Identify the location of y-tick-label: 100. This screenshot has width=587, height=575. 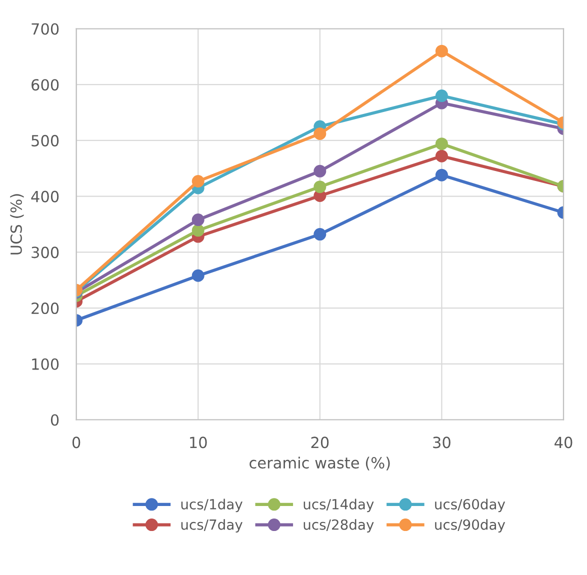
(45, 364).